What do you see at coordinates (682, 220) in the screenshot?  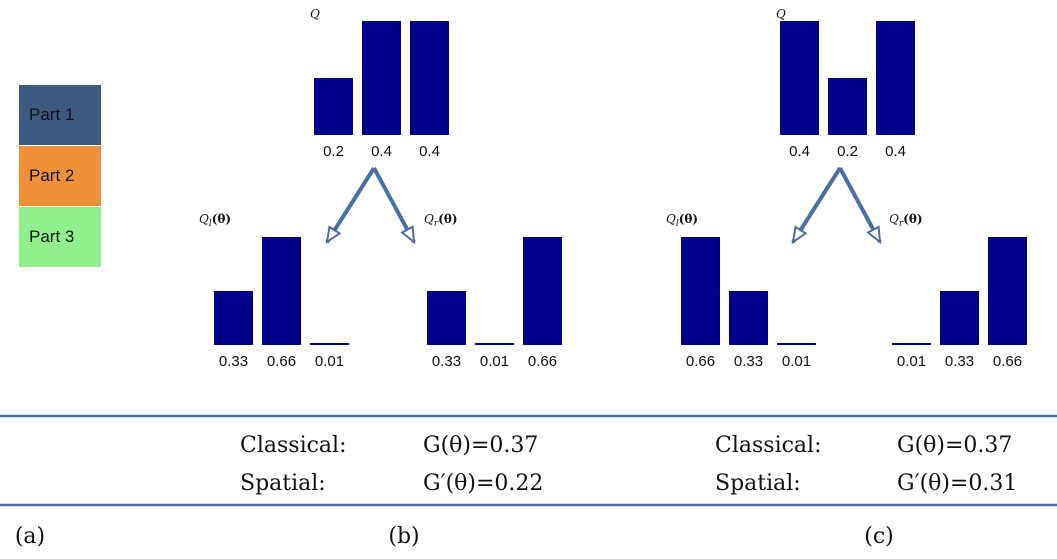 I see `panel-c-left-label: Ql(θ)` at bounding box center [682, 220].